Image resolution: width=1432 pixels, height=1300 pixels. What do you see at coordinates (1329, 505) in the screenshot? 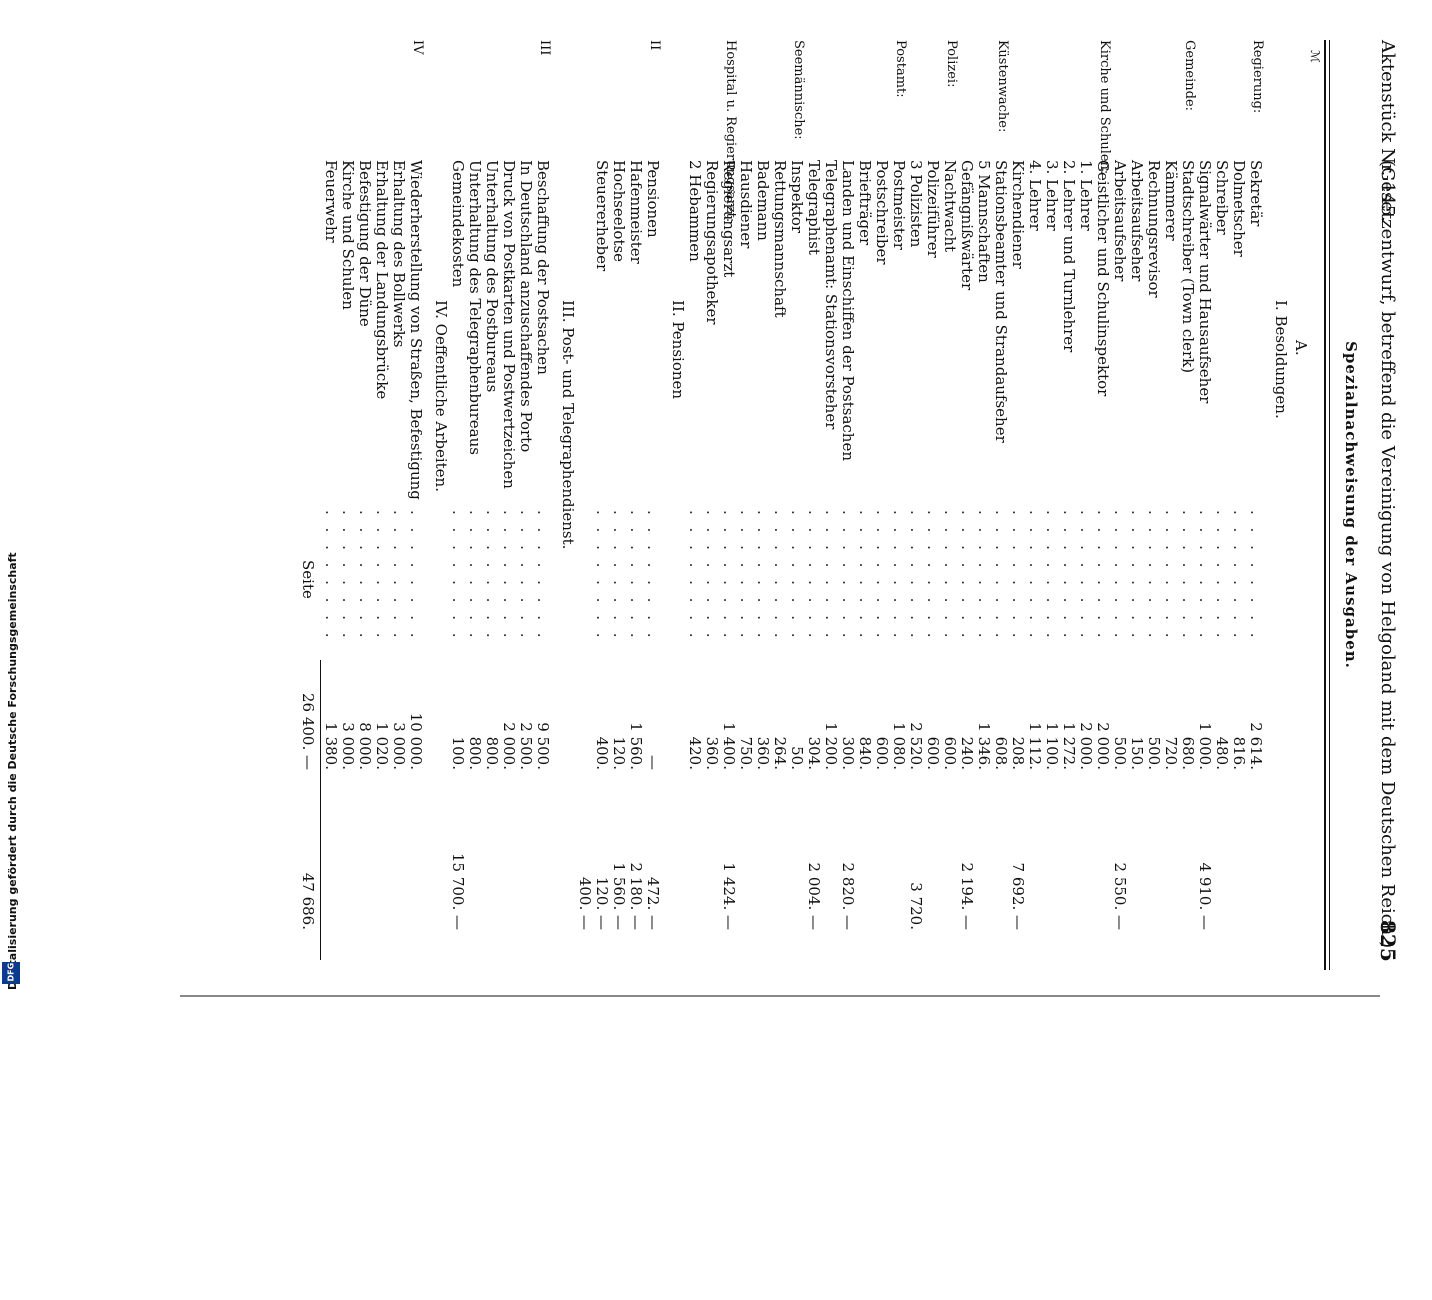
I see `rule-top` at bounding box center [1329, 505].